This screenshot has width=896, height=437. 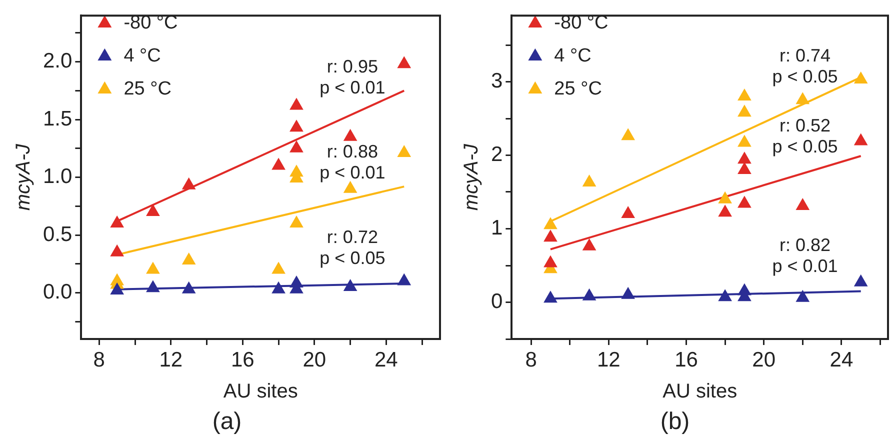 I want to click on y-tick-label: 1.0, so click(x=57, y=176).